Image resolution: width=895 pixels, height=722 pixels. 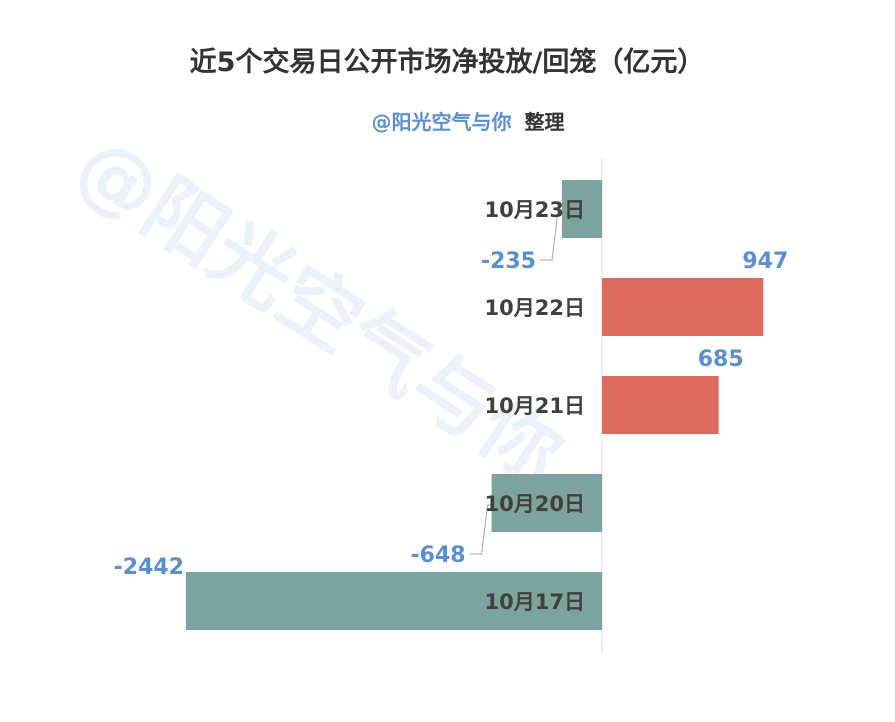 I want to click on chart-subtitle: @阳光空气与你 整理, so click(x=467, y=122).